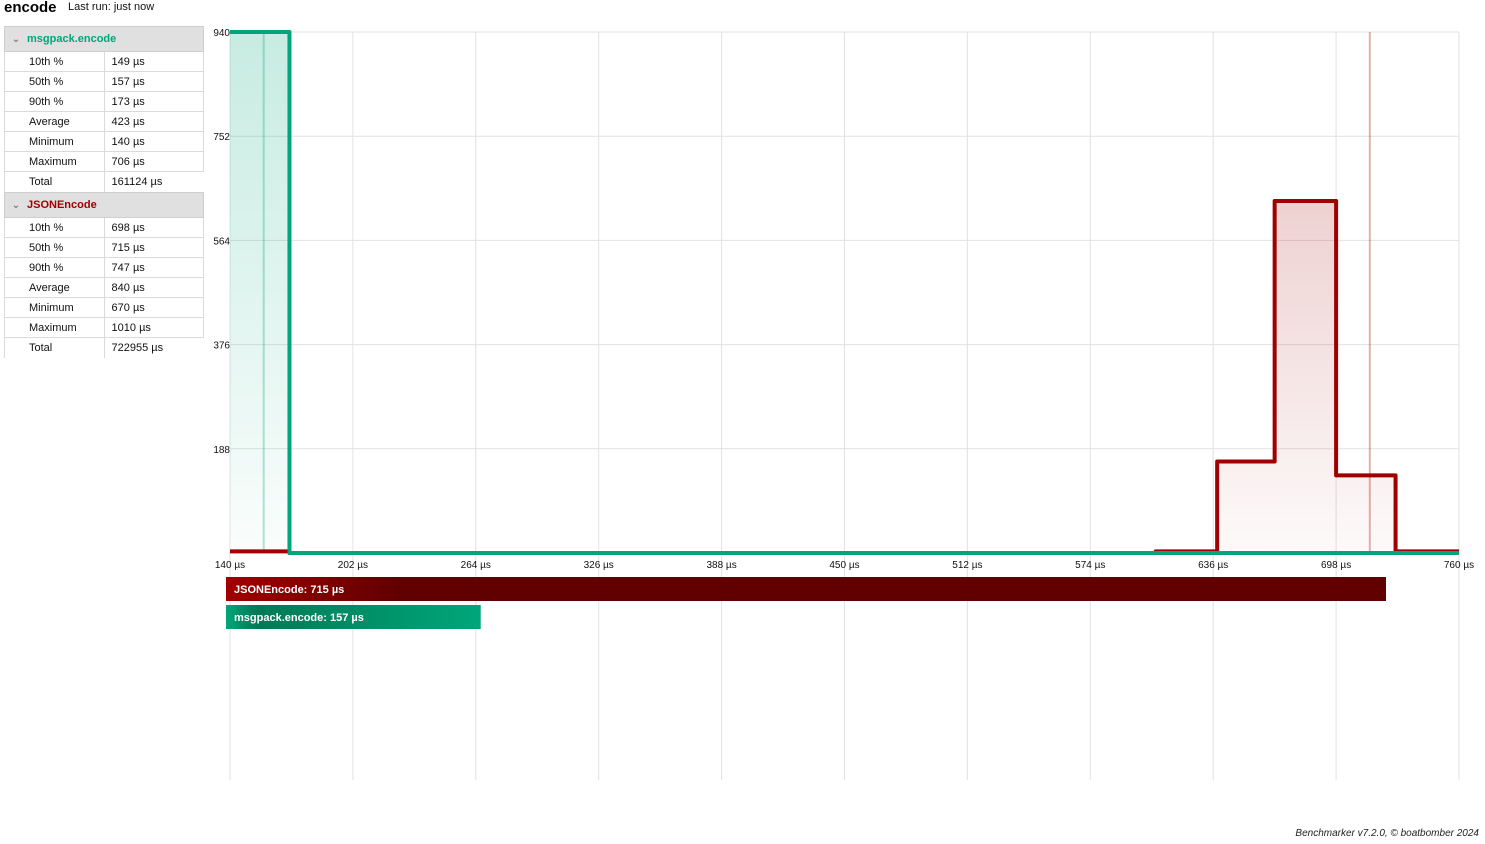  I want to click on stat-value: 715 µs, so click(154, 248).